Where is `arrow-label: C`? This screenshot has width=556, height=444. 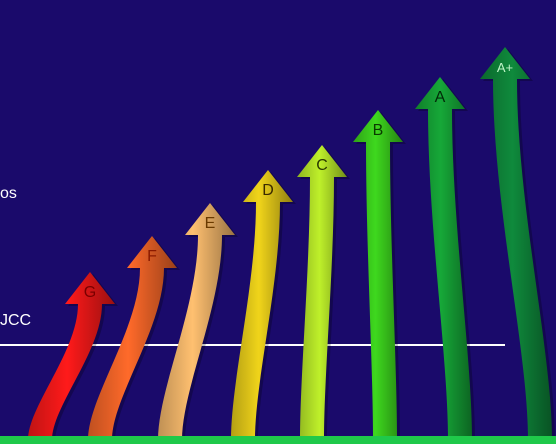 arrow-label: C is located at coordinates (322, 165).